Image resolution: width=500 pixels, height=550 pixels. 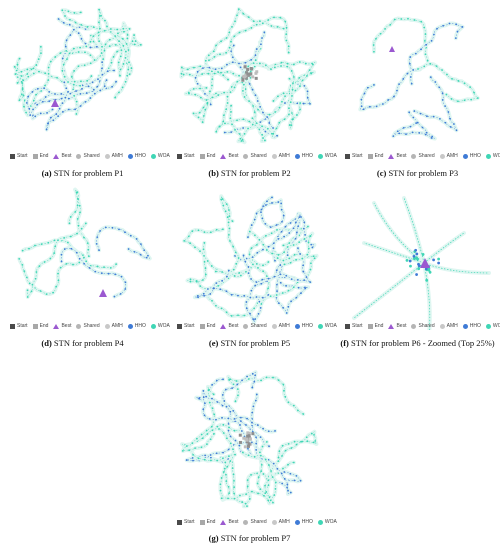 What do you see at coordinates (254, 538) in the screenshot?
I see `caption-g-text: STN for problem P7` at bounding box center [254, 538].